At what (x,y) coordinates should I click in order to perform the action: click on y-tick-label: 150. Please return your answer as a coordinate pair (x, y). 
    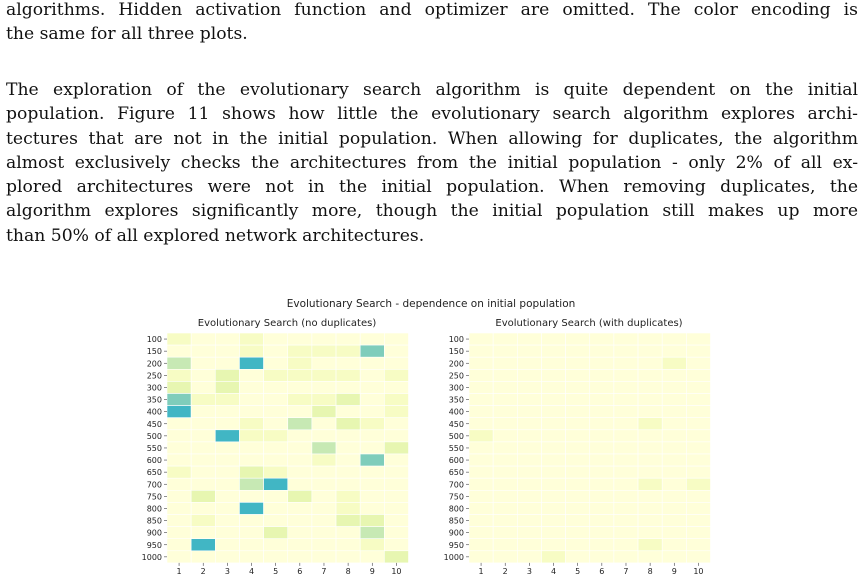
    Looking at the image, I should click on (456, 351).